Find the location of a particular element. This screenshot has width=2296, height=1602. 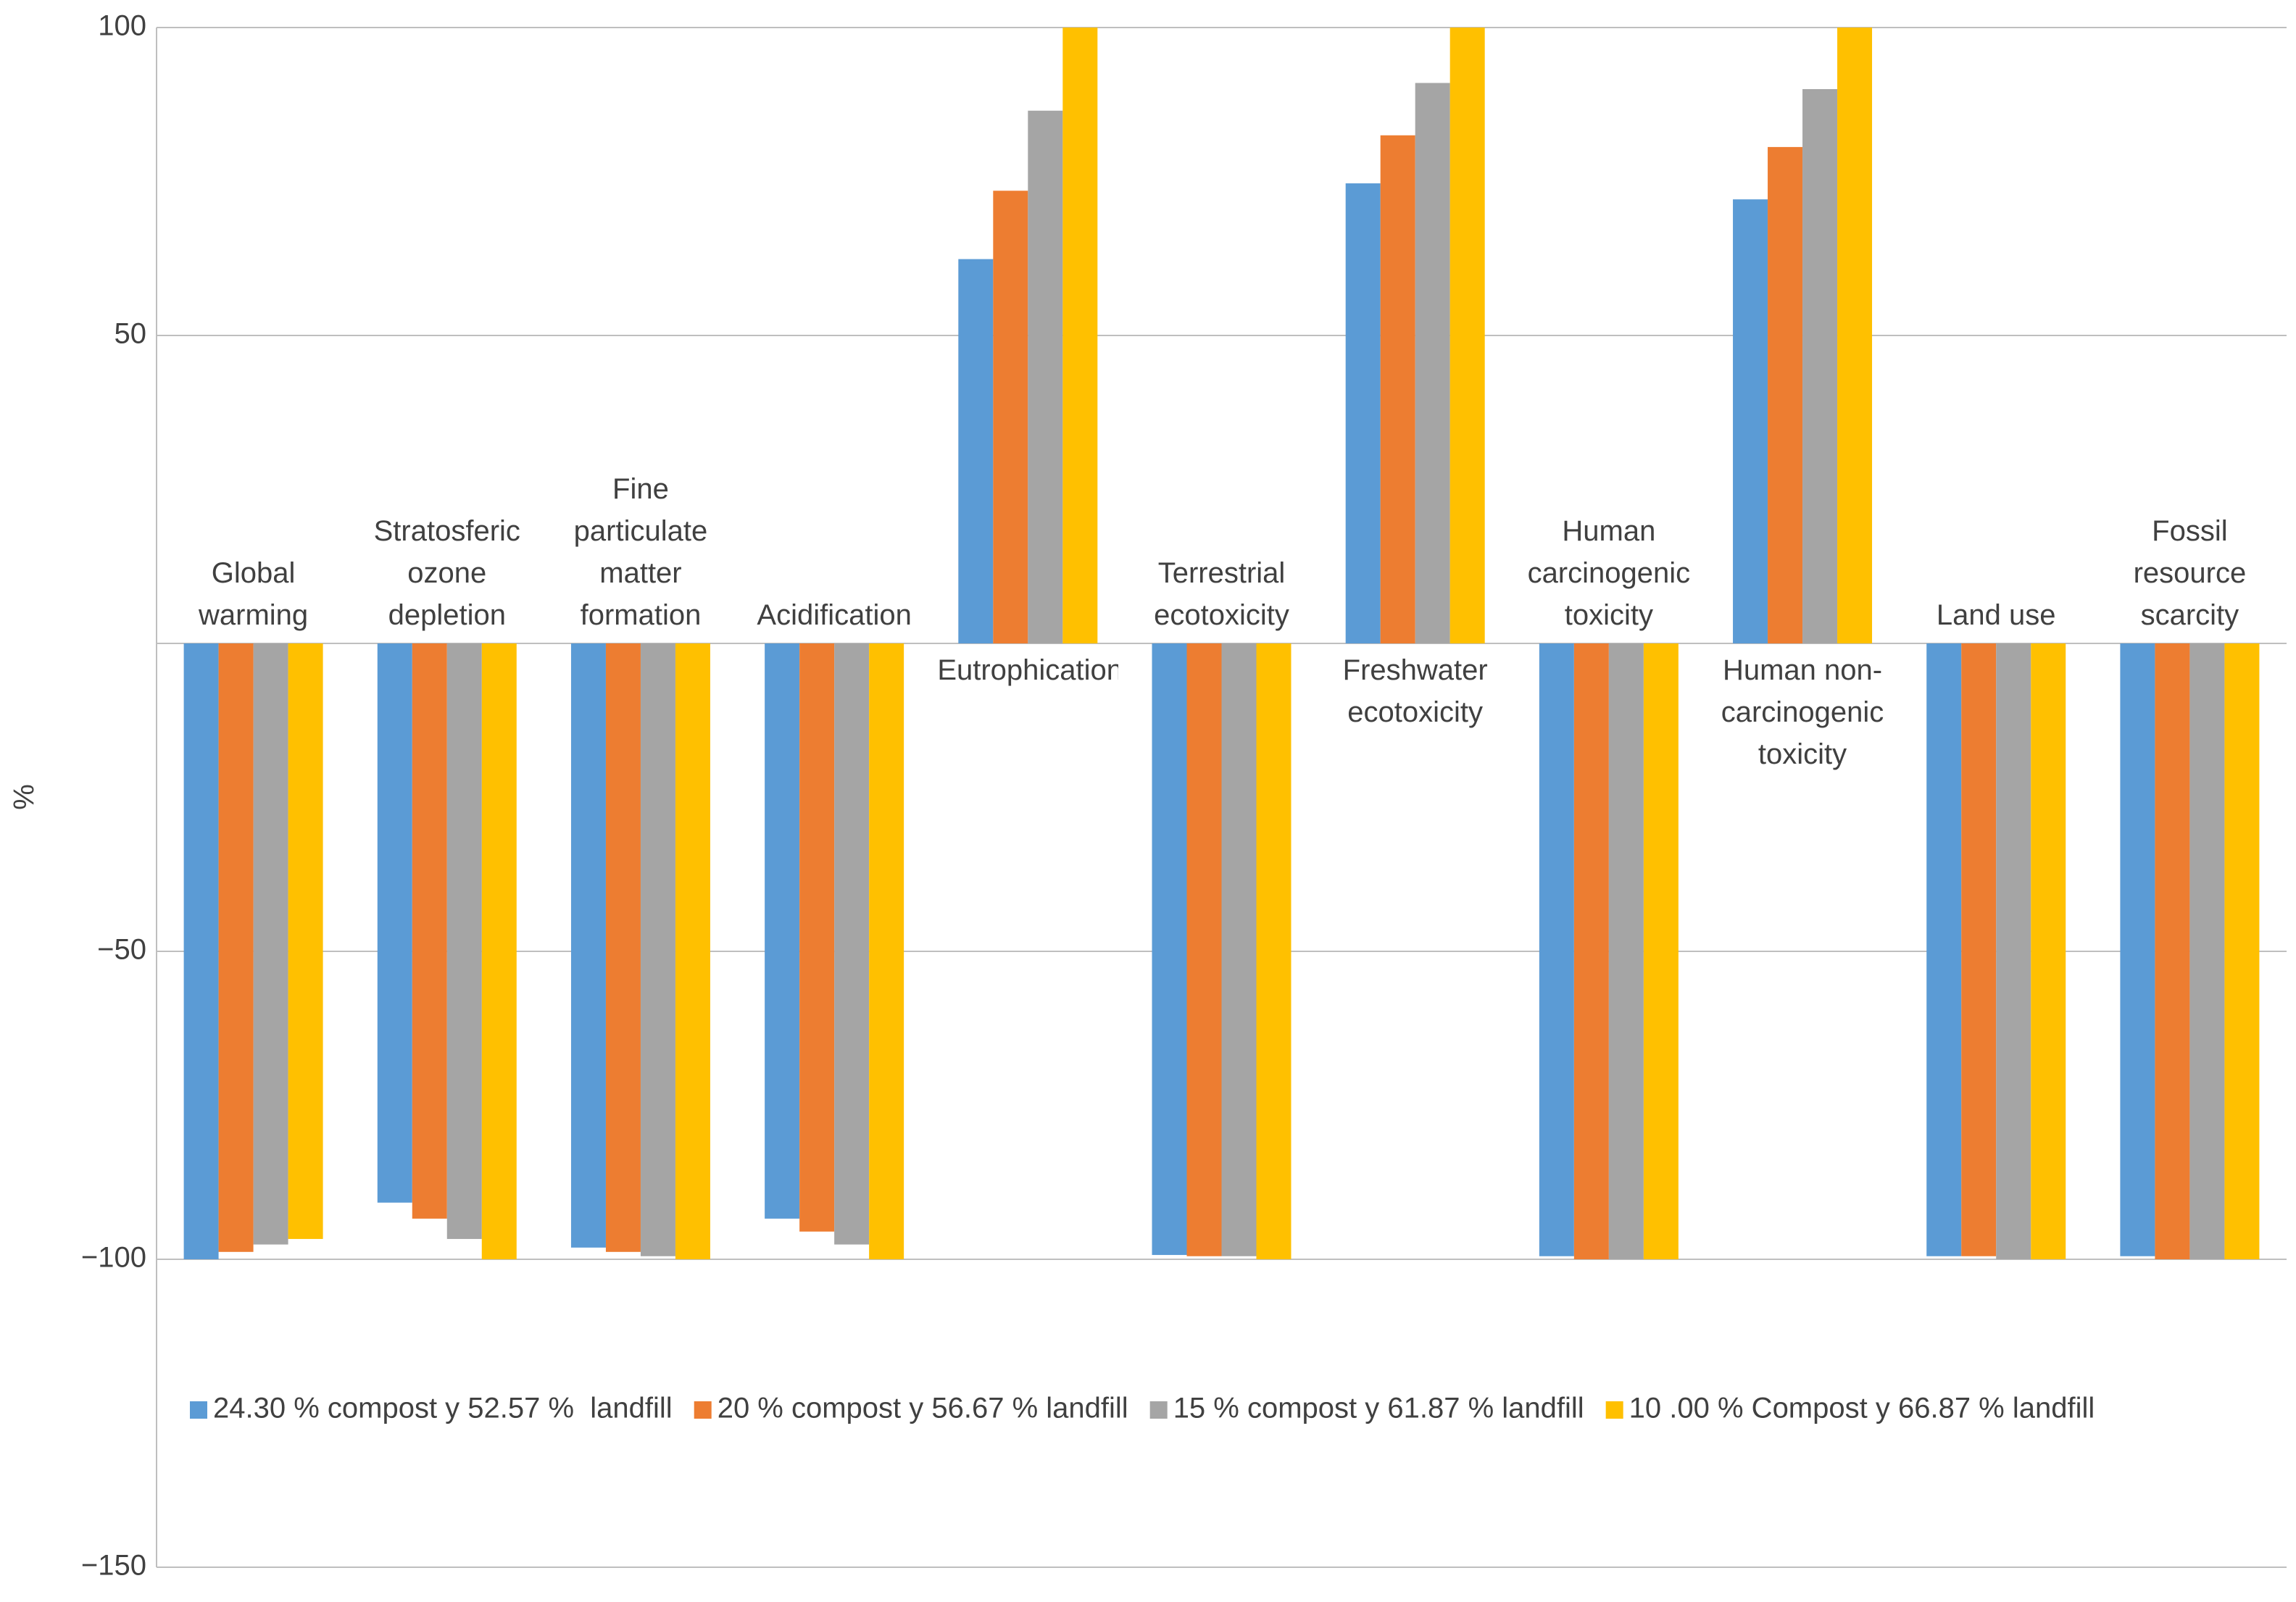

x-tick-label-box: Fine particulate matter formation is located at coordinates (640, 552).